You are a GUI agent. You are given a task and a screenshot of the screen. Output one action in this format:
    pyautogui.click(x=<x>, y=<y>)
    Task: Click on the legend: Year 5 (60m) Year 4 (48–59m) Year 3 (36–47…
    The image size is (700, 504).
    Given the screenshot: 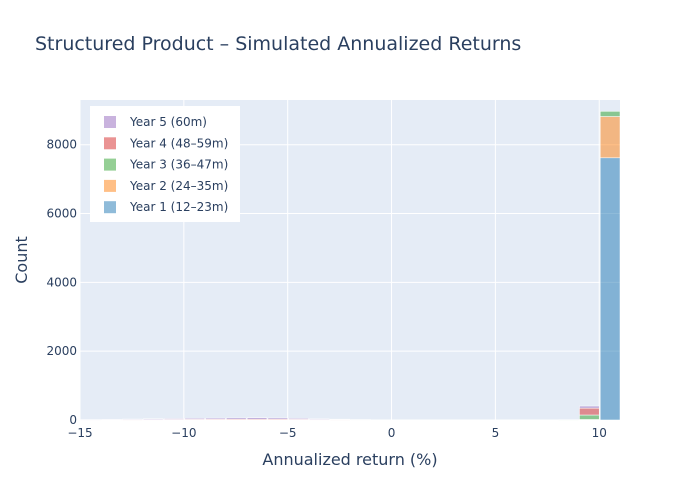 What is the action you would take?
    pyautogui.click(x=165, y=164)
    